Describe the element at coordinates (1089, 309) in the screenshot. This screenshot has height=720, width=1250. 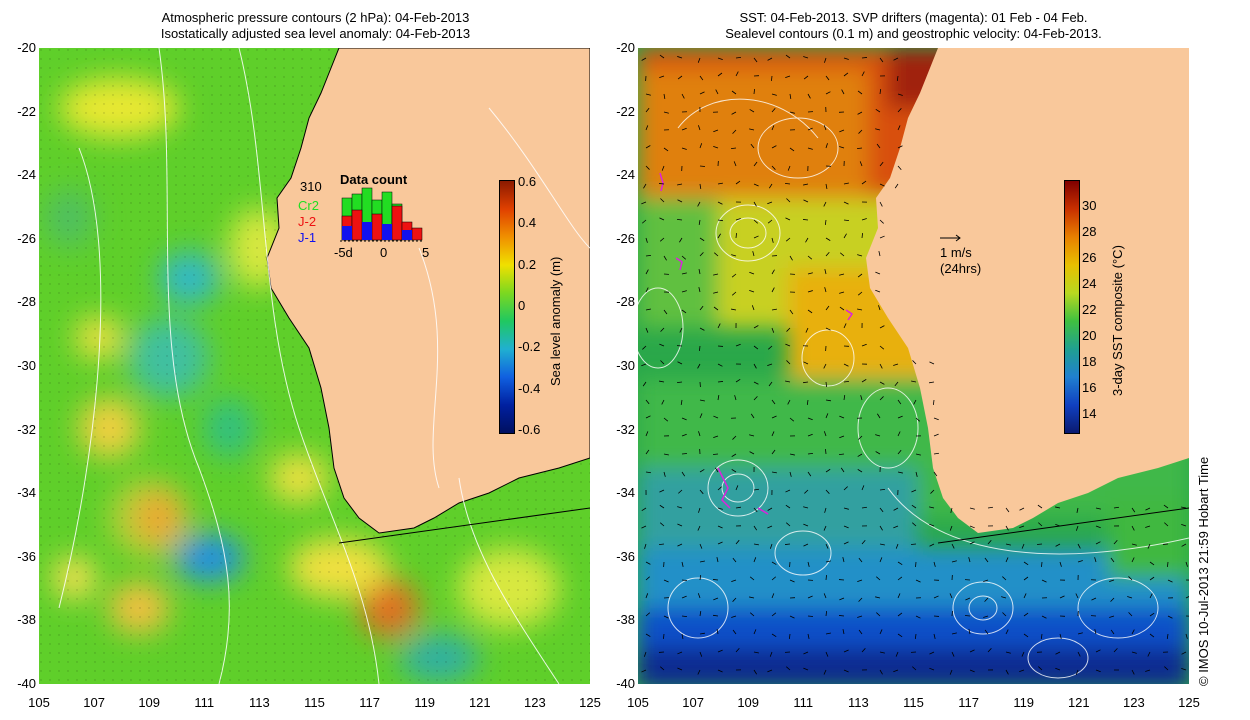
I see `colorbar-tick-label: 22` at that location.